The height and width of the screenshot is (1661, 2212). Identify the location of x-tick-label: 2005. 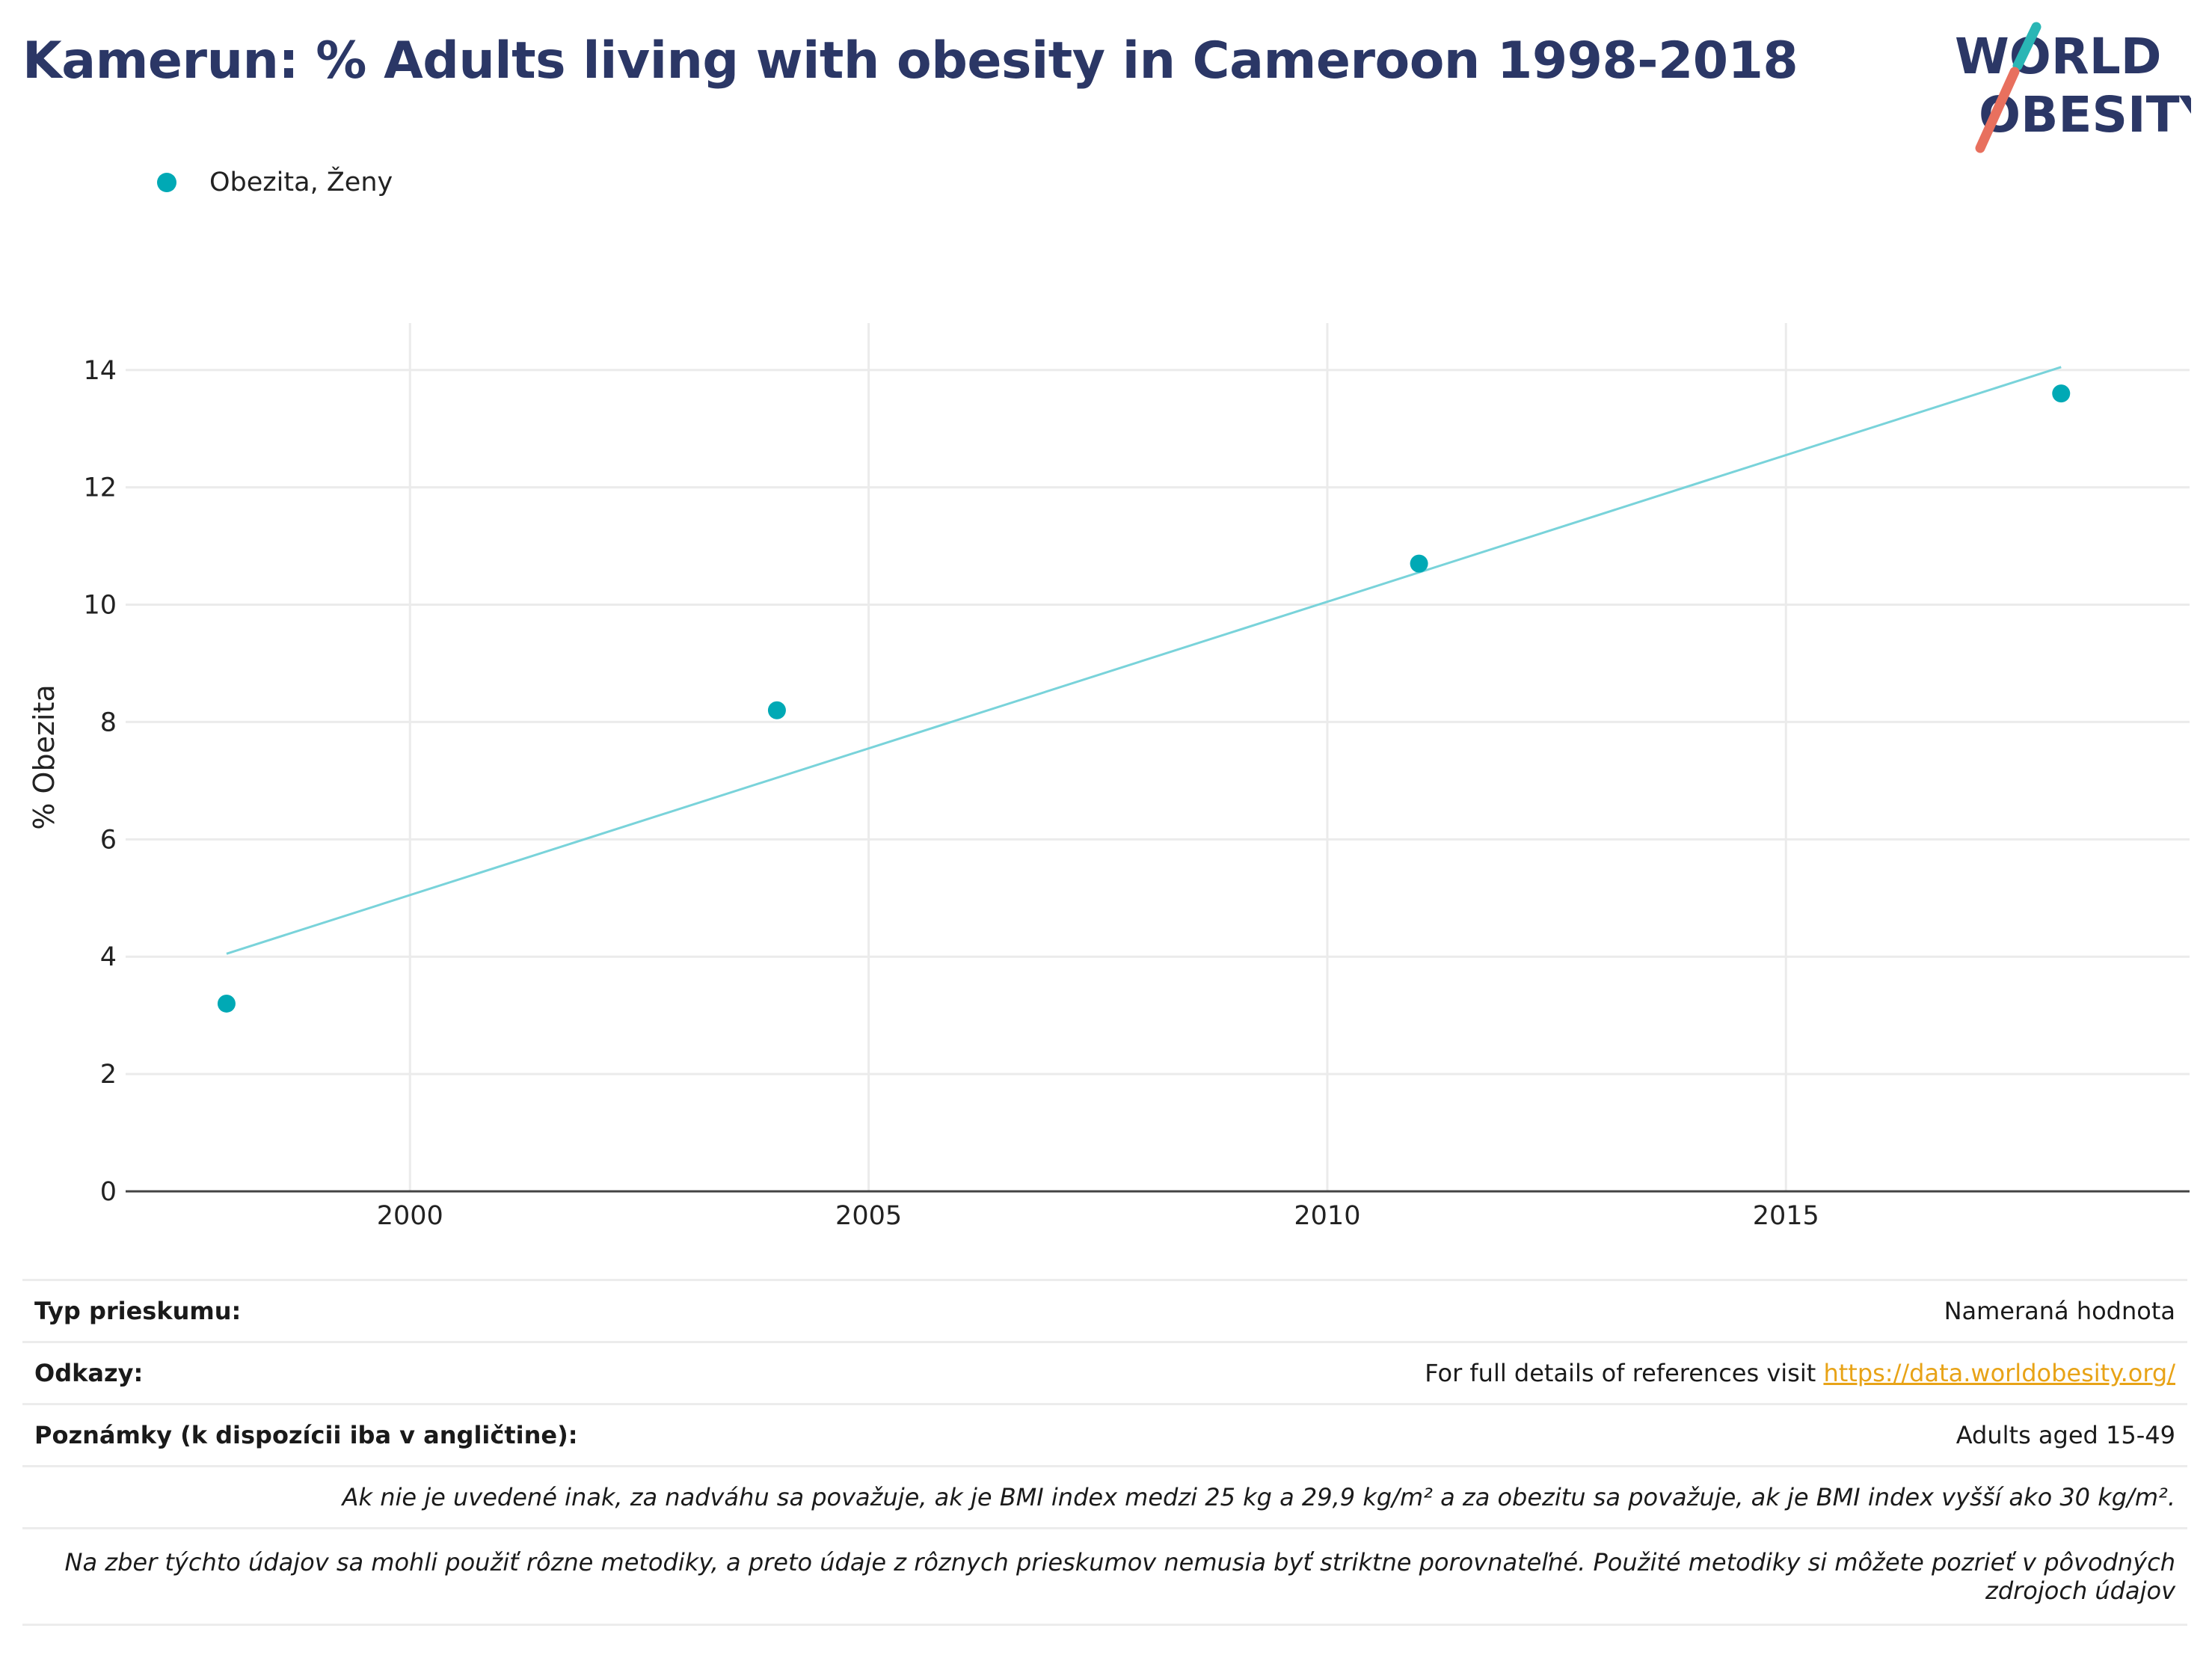
(868, 1216).